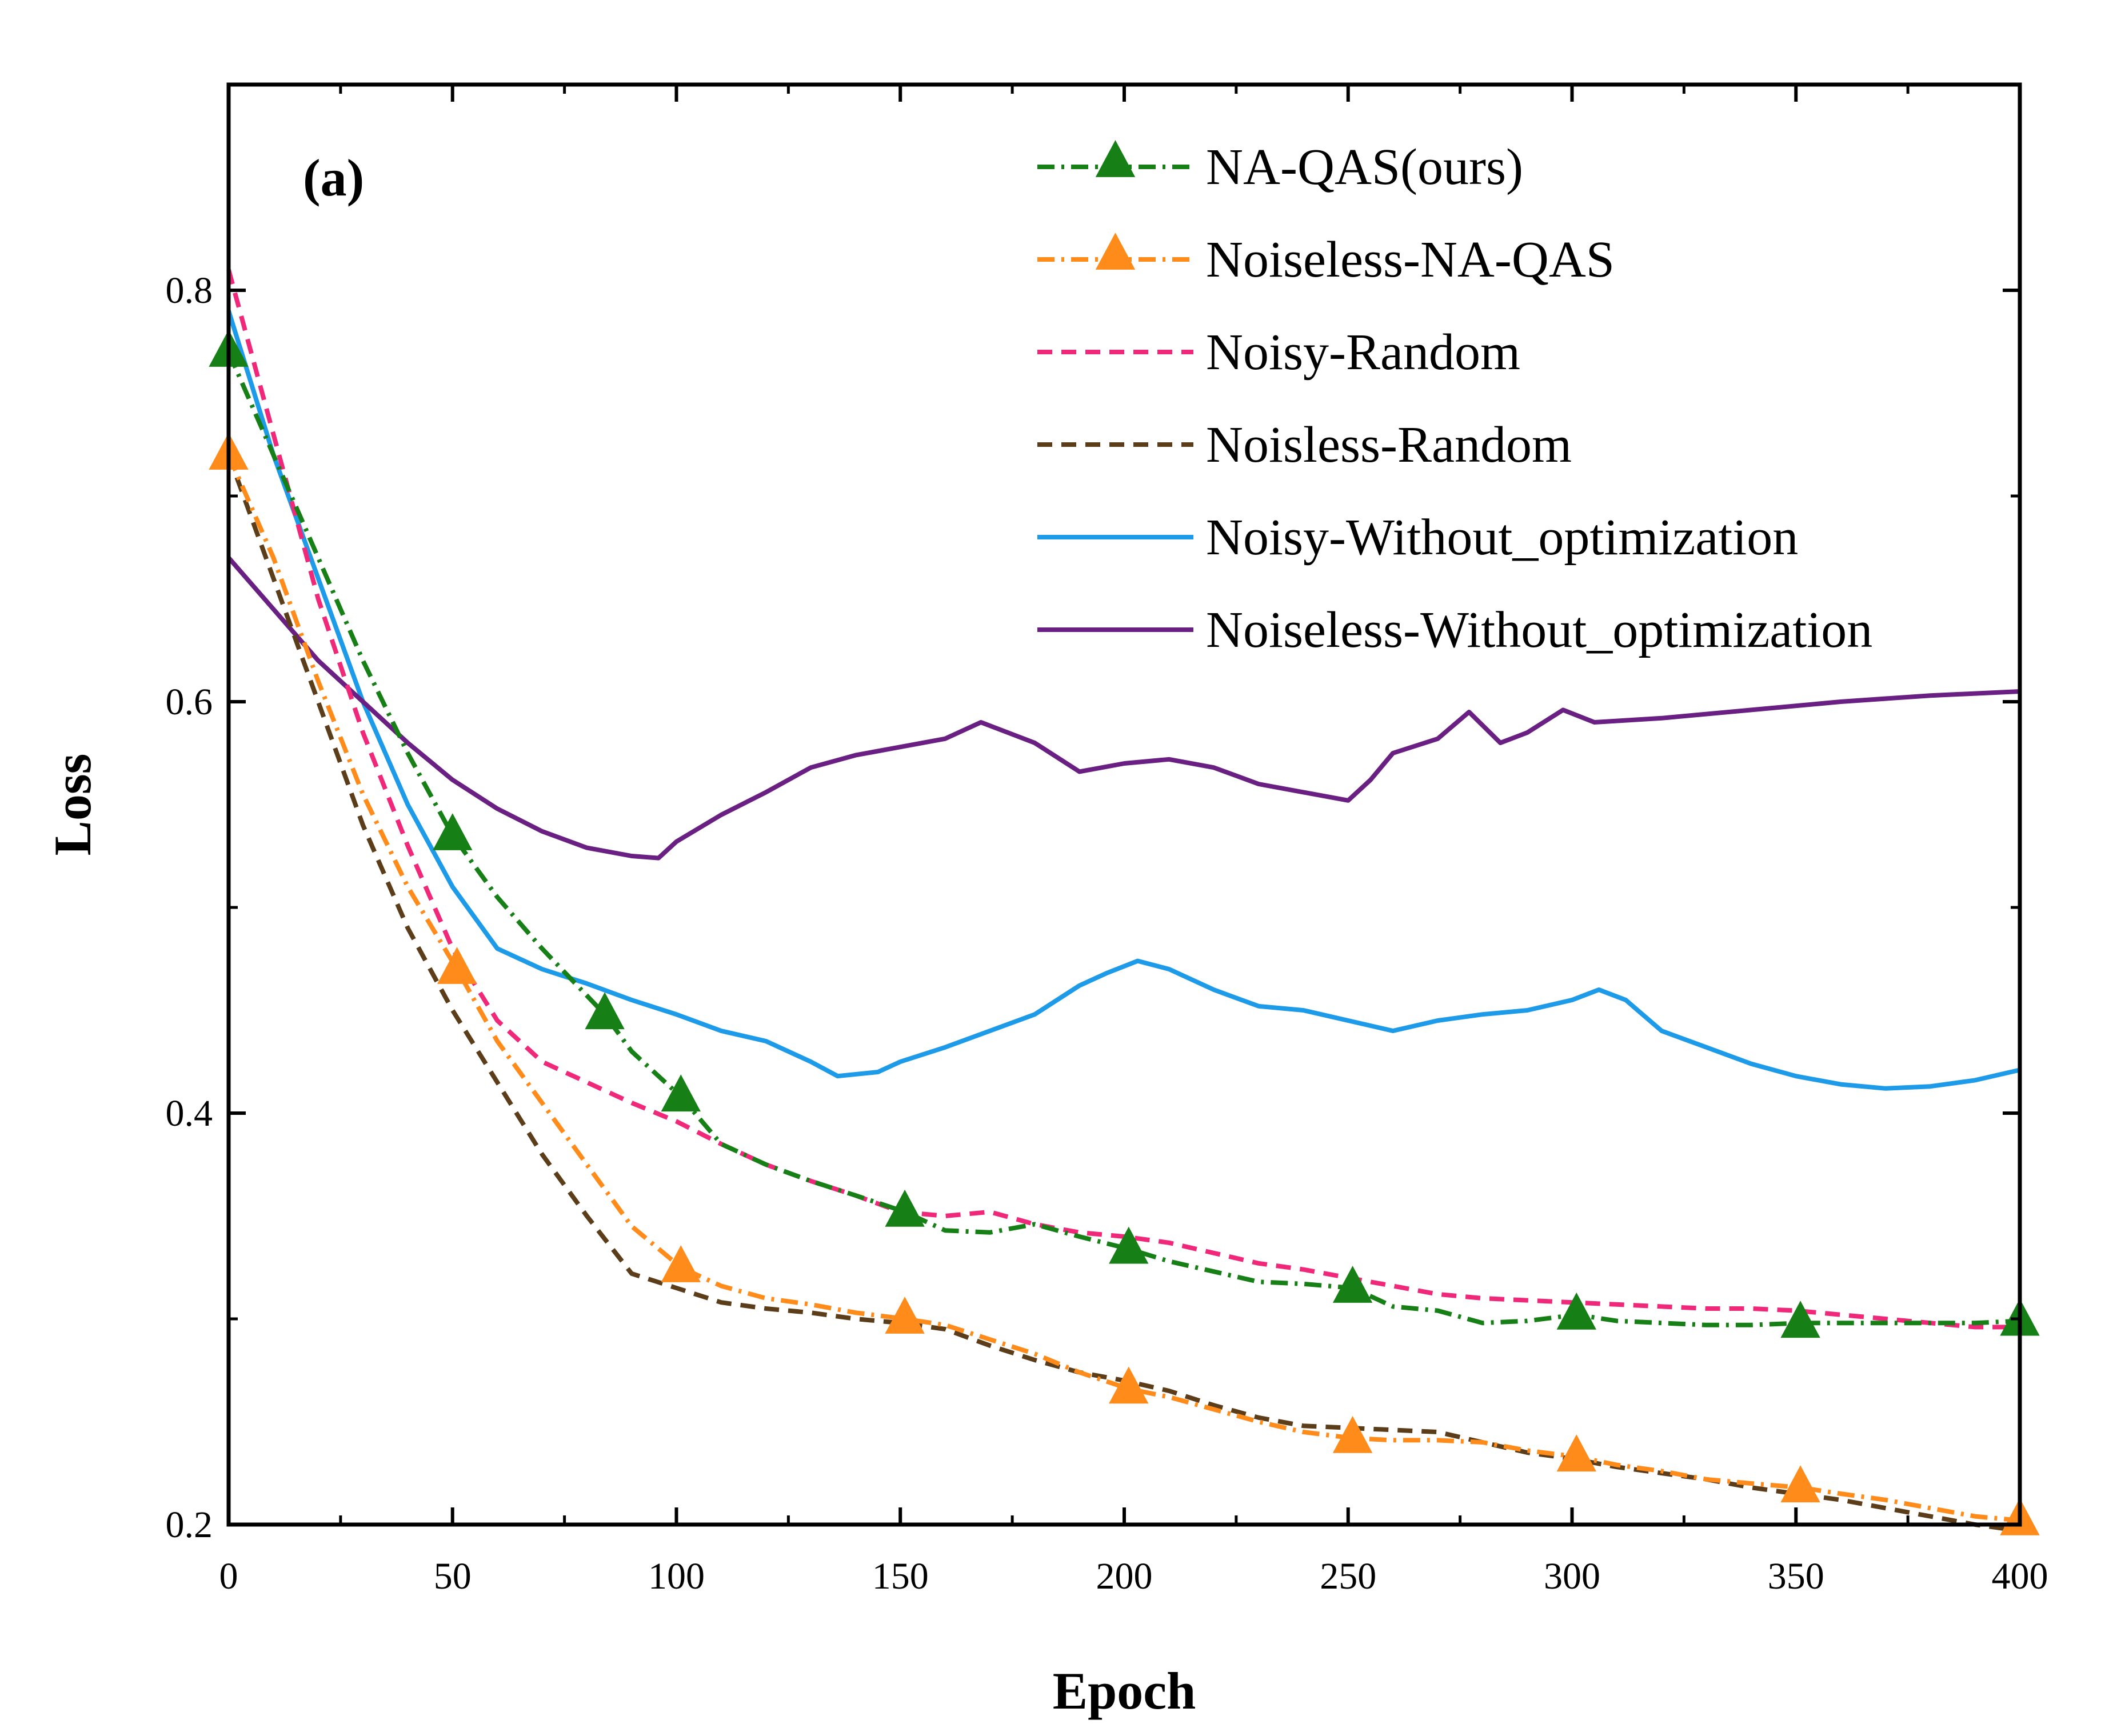 This screenshot has height=1736, width=2101. What do you see at coordinates (1115, 158) in the screenshot?
I see `legend-marker-na-qas-ours` at bounding box center [1115, 158].